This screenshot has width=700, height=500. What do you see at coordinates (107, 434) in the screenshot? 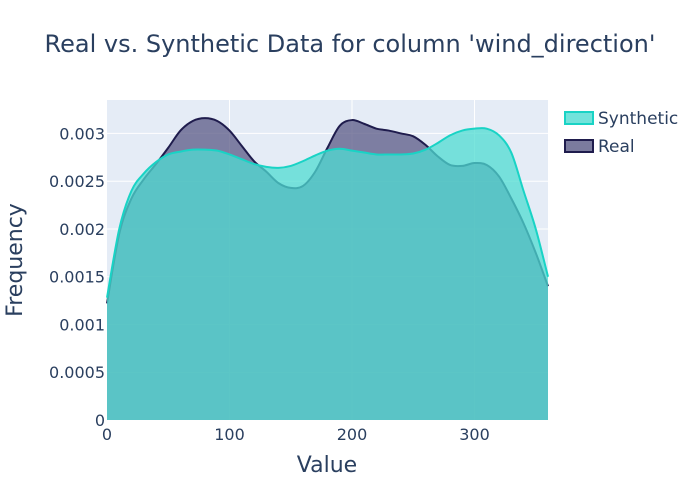
I see `x-tick-label: 0` at bounding box center [107, 434].